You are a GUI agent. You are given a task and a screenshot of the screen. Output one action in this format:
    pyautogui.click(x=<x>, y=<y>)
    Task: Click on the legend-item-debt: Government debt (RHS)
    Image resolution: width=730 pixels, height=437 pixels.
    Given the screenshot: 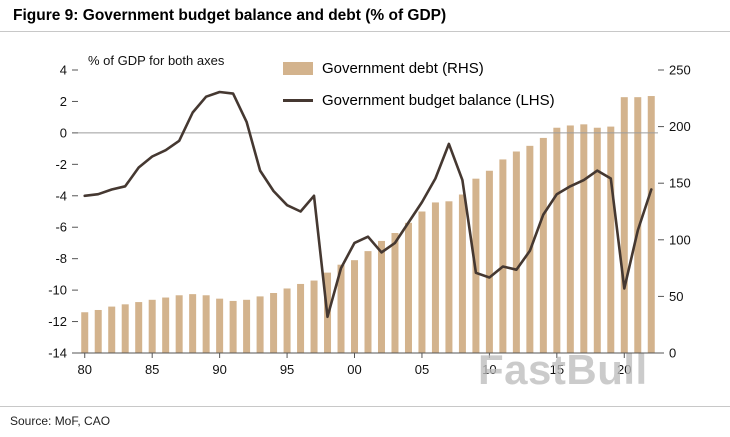 What is the action you would take?
    pyautogui.click(x=419, y=68)
    